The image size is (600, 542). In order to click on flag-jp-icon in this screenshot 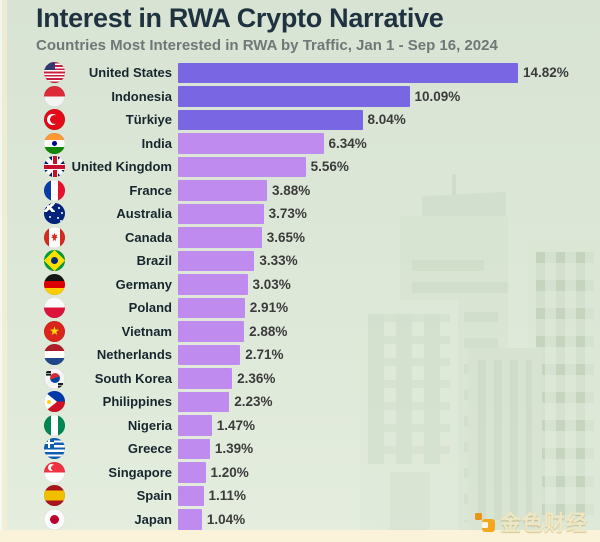, I will do `click(54, 519)`.